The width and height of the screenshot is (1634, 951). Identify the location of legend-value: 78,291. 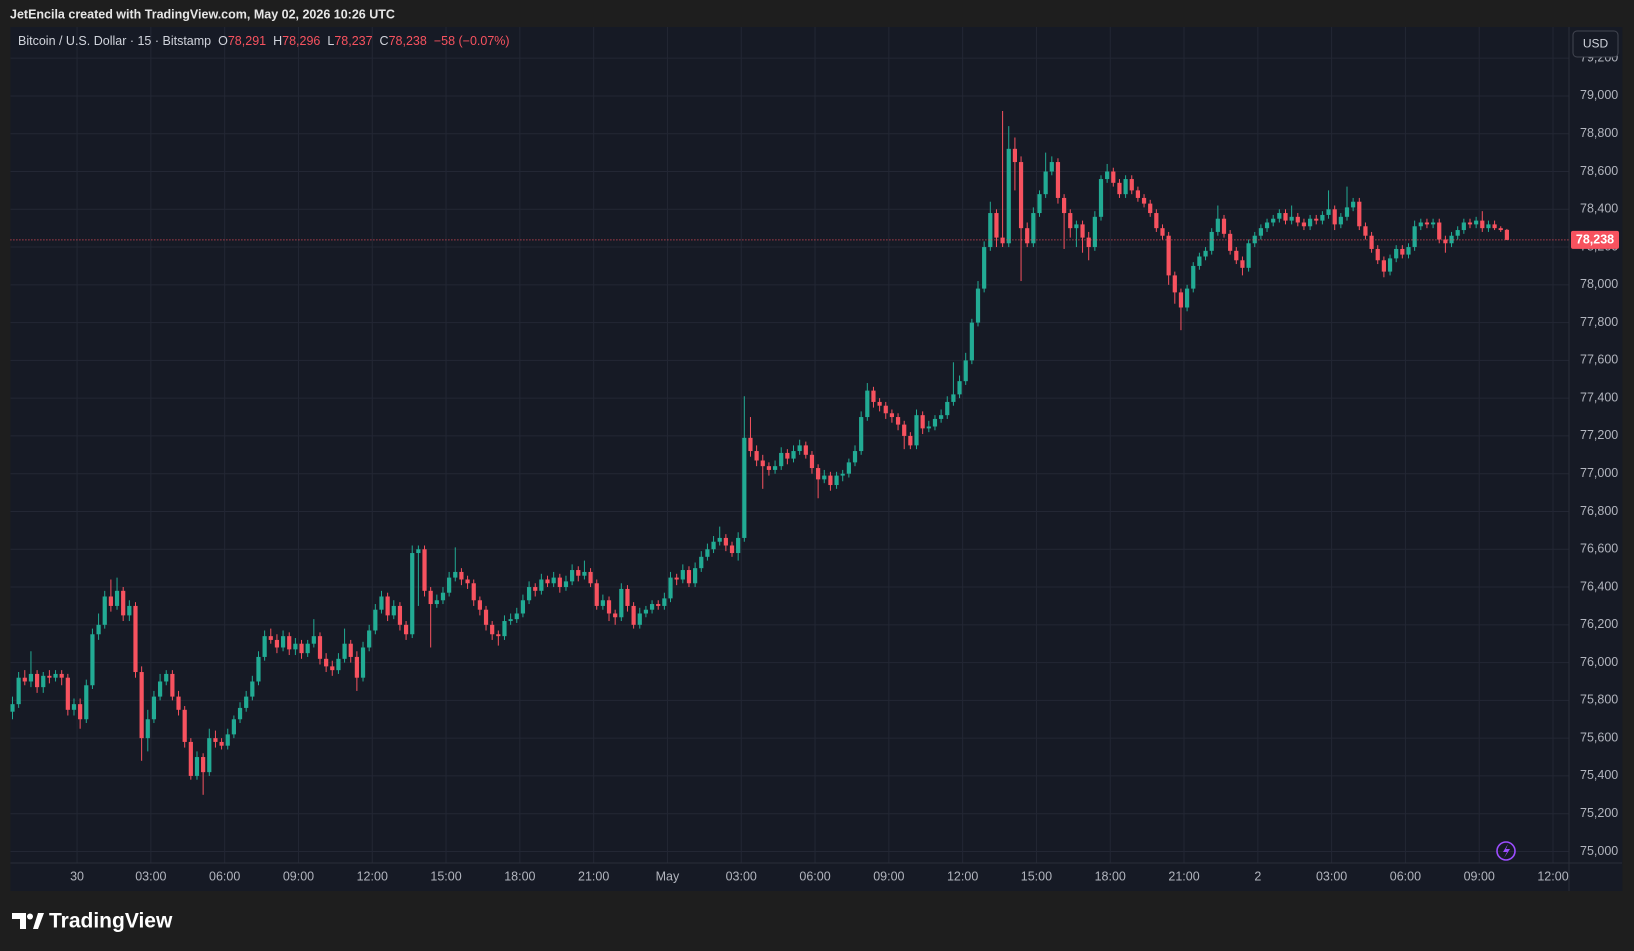
(247, 41).